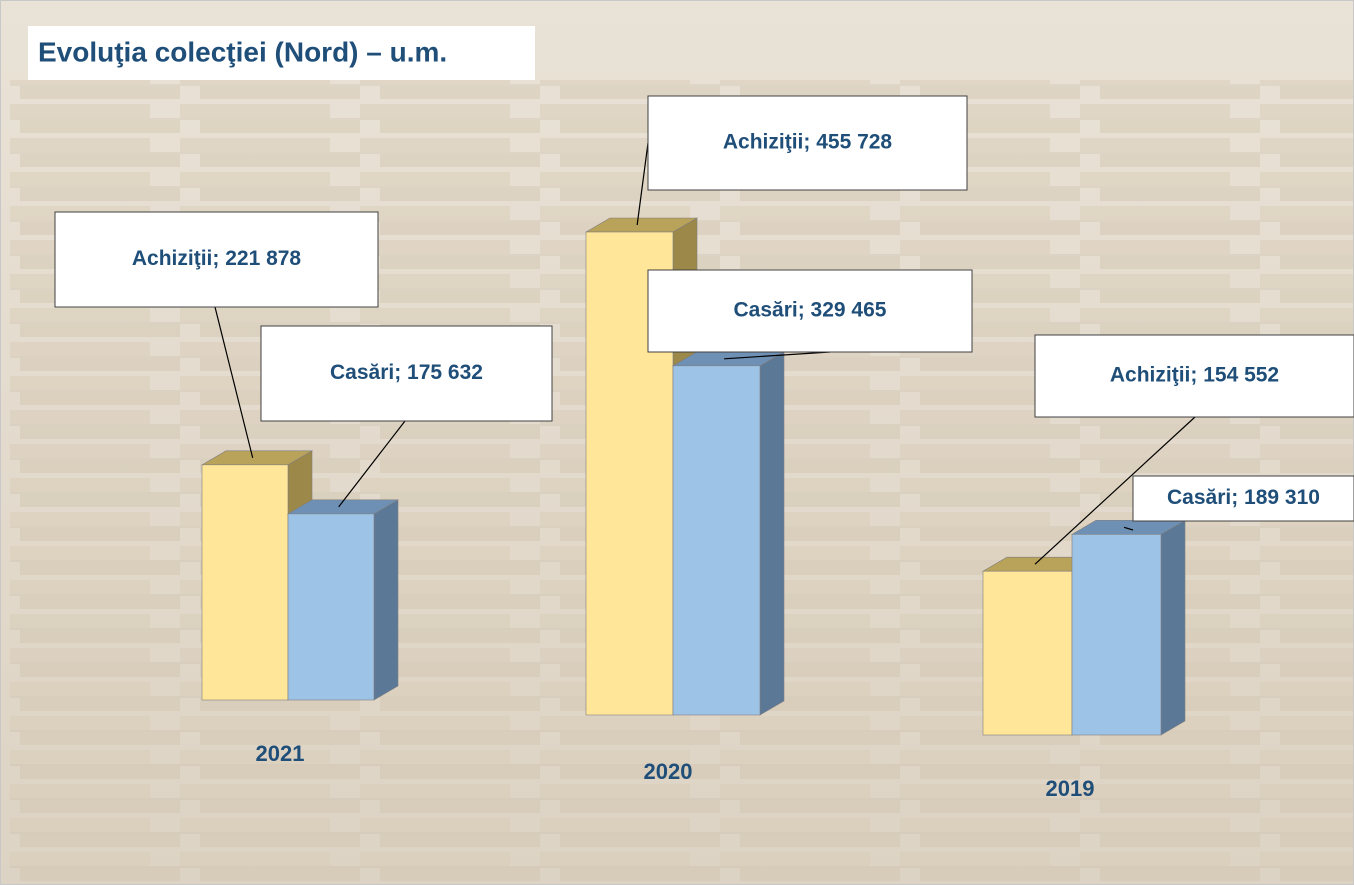 The height and width of the screenshot is (885, 1354). Describe the element at coordinates (668, 771) in the screenshot. I see `x-tick-label: 2020` at that location.